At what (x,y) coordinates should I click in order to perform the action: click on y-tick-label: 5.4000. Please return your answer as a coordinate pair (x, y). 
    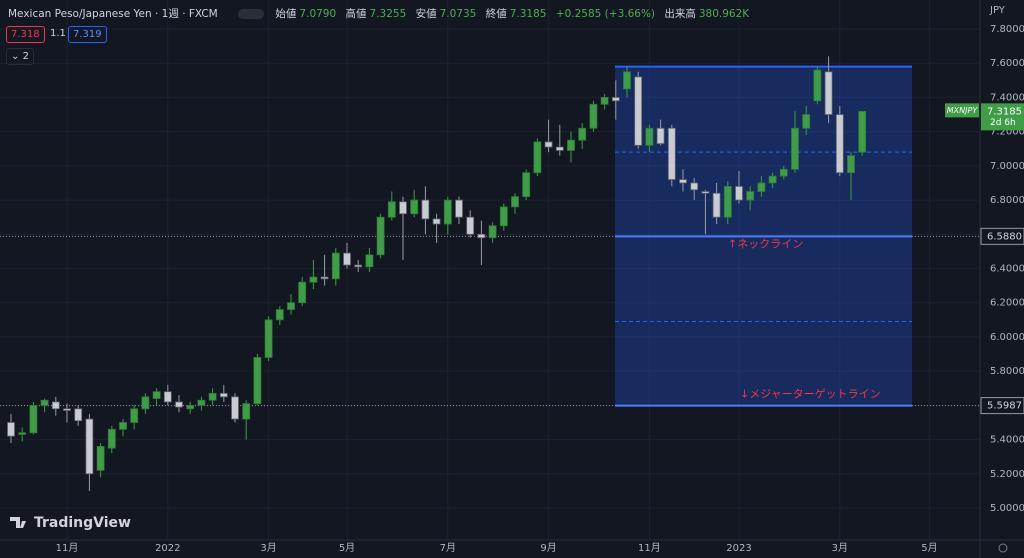
    Looking at the image, I should click on (1007, 440).